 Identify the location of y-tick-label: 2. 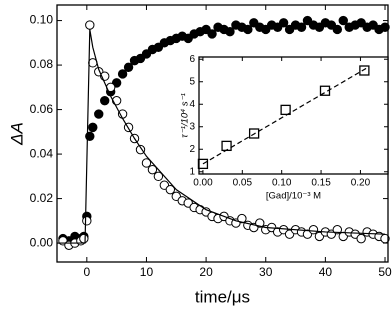
(192, 149).